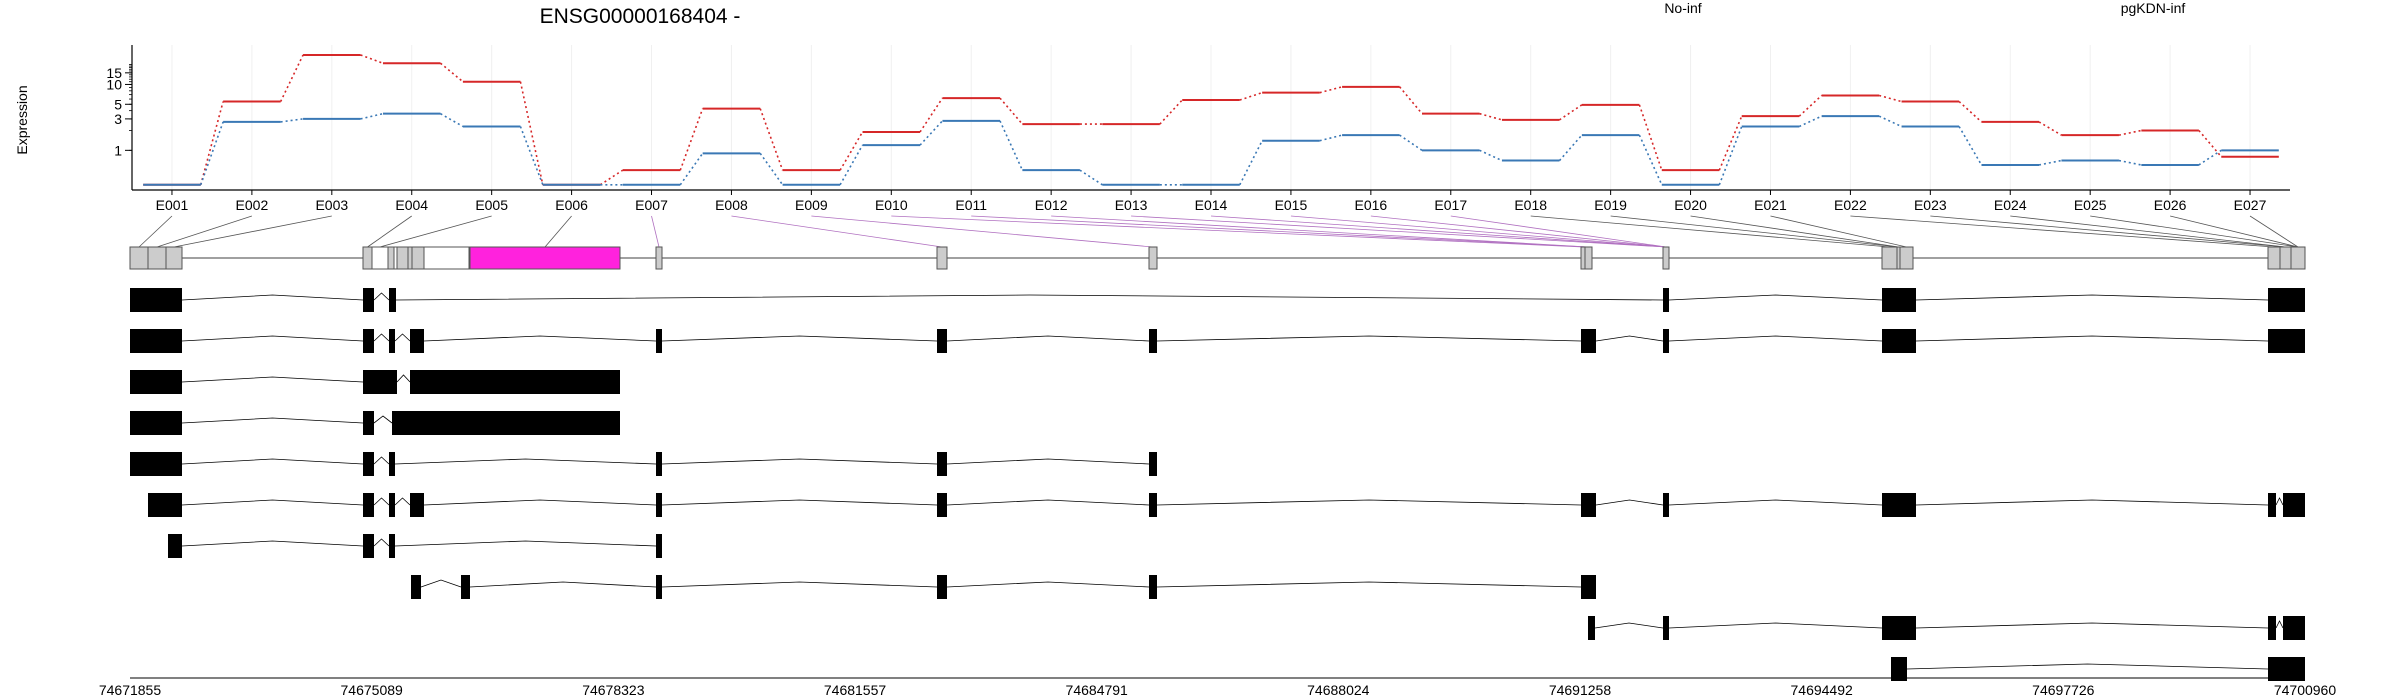  I want to click on x-tick-label: E027, so click(2250, 205).